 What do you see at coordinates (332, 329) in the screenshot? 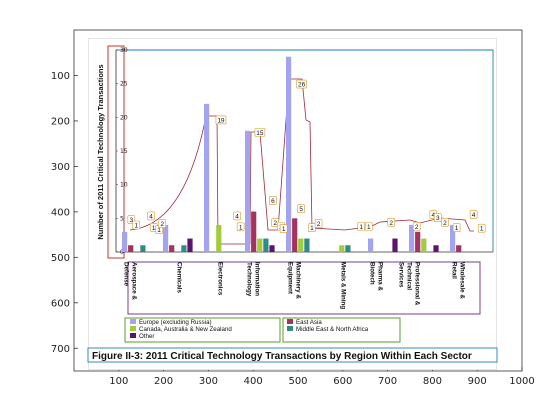
I see `legend-label: Middle East & North Africa` at bounding box center [332, 329].